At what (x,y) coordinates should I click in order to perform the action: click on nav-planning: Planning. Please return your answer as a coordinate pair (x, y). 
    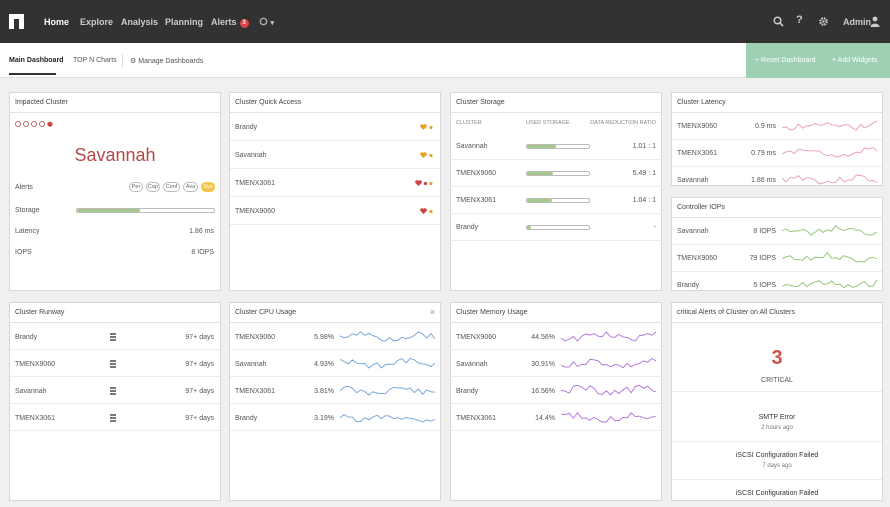
    Looking at the image, I should click on (184, 22).